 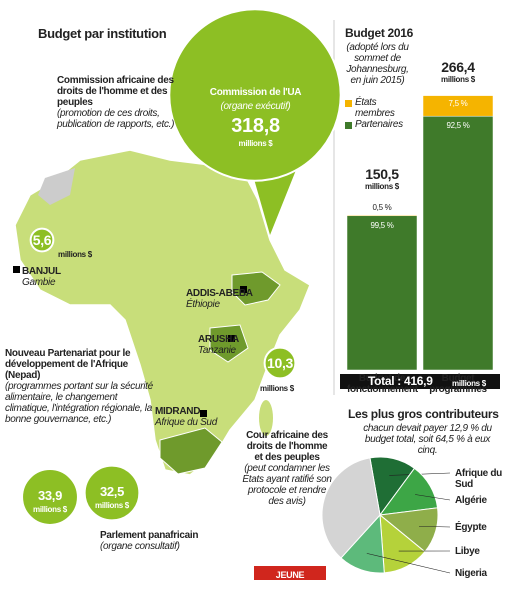 What do you see at coordinates (191, 451) in the screenshot?
I see `south-africa` at bounding box center [191, 451].